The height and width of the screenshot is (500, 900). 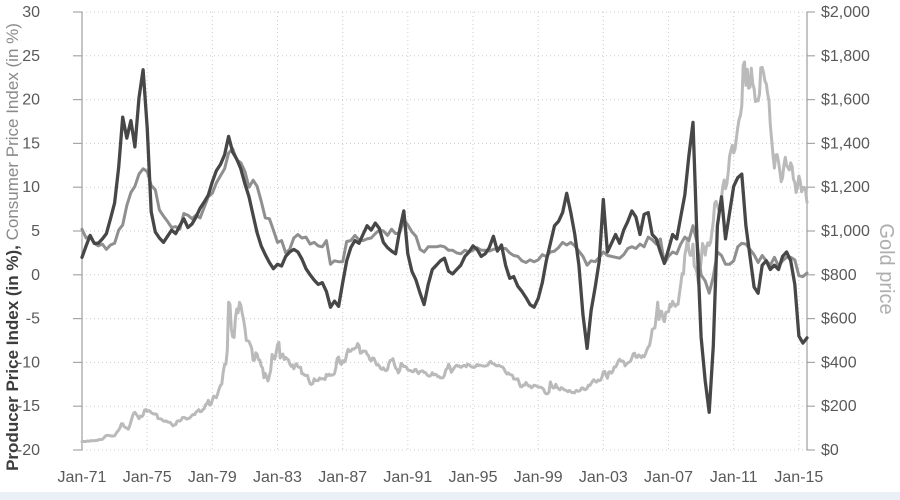 What do you see at coordinates (35, 275) in the screenshot?
I see `left-tick-label: 0` at bounding box center [35, 275].